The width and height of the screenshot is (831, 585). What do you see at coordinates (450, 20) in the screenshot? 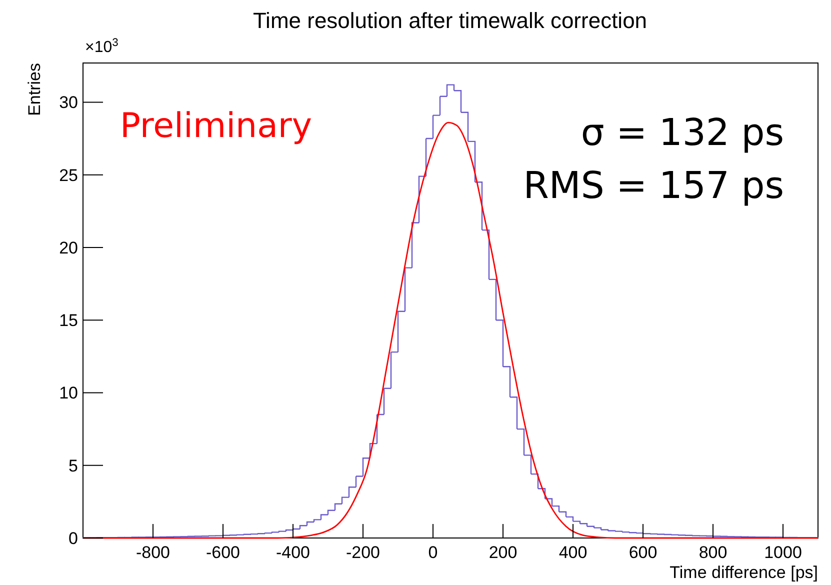
I see `chart-title: Time resolution after timewalk correction` at bounding box center [450, 20].